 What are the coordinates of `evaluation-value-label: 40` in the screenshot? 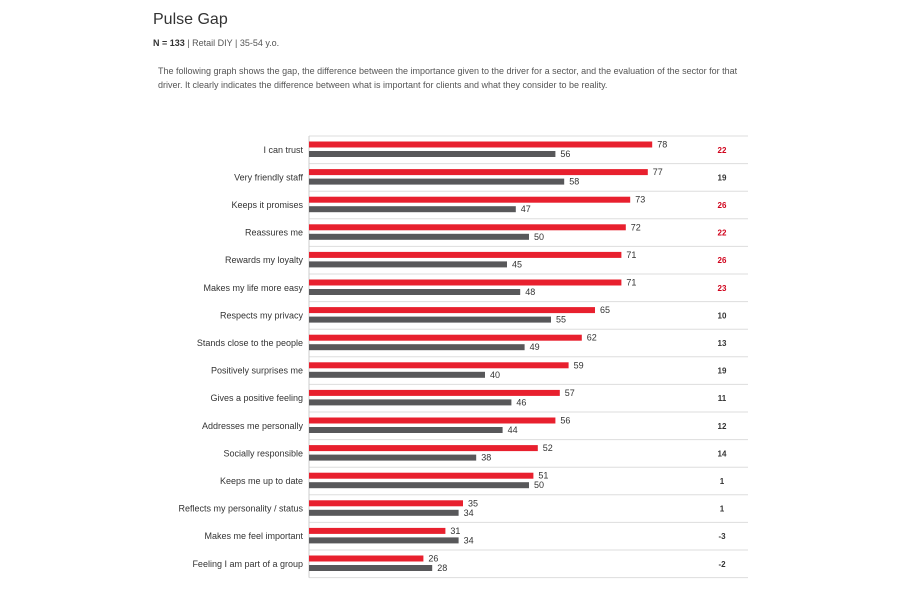 It's located at (495, 375).